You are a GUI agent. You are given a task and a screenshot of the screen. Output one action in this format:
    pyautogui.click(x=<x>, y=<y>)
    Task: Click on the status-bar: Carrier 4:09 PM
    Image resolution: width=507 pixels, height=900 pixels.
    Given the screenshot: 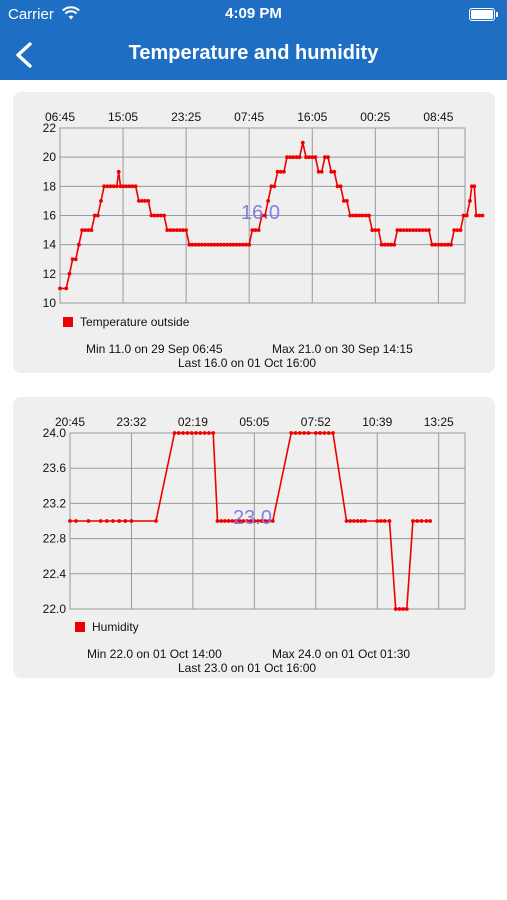 What is the action you would take?
    pyautogui.click(x=253, y=15)
    